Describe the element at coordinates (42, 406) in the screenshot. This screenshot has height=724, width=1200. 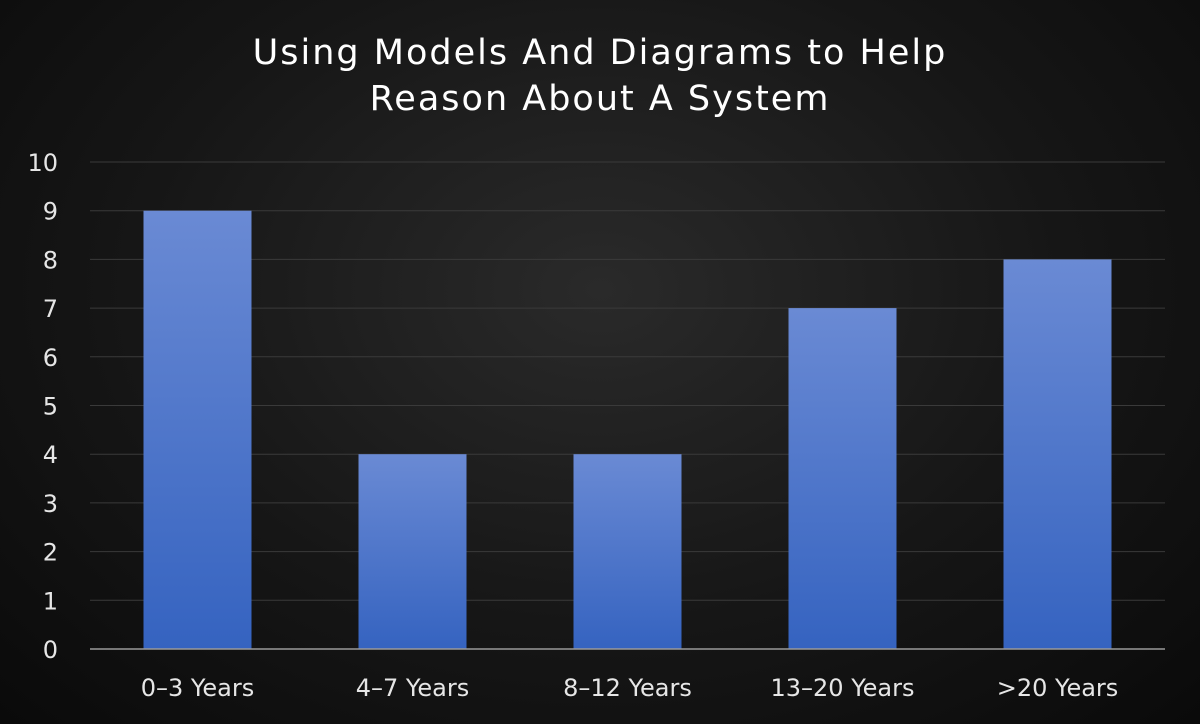
I see `y-axis-ticks: 0 1 2 3 4 5 6 7 8 9 10` at that location.